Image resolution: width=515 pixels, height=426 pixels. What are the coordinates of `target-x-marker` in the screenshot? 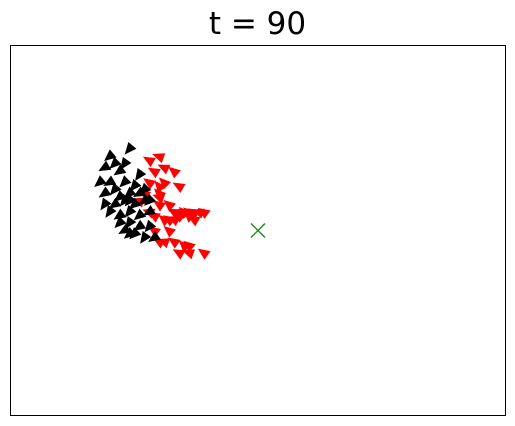 It's located at (258, 230).